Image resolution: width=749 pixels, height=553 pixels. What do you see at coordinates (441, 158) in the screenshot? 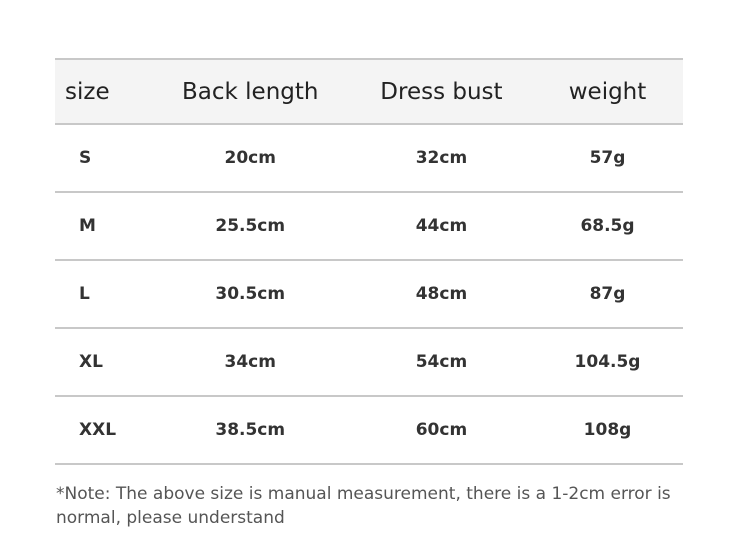
I see `cell-dress-bust: 32cm` at bounding box center [441, 158].